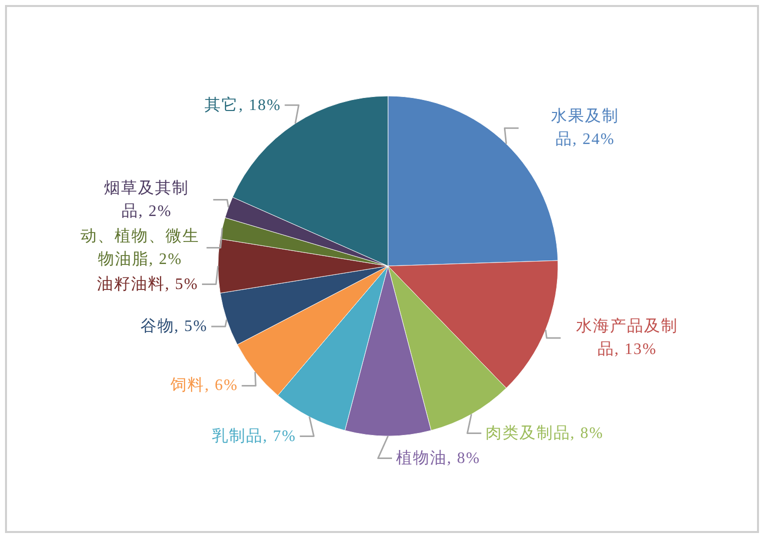 The height and width of the screenshot is (543, 771). What do you see at coordinates (627, 338) in the screenshot?
I see `slice-label: 水海产品及制品, 13%` at bounding box center [627, 338].